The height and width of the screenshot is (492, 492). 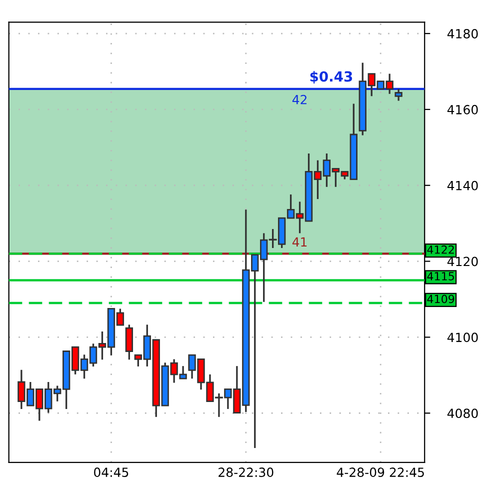 I want to click on x-tick-label: 28-22:30, so click(x=246, y=473).